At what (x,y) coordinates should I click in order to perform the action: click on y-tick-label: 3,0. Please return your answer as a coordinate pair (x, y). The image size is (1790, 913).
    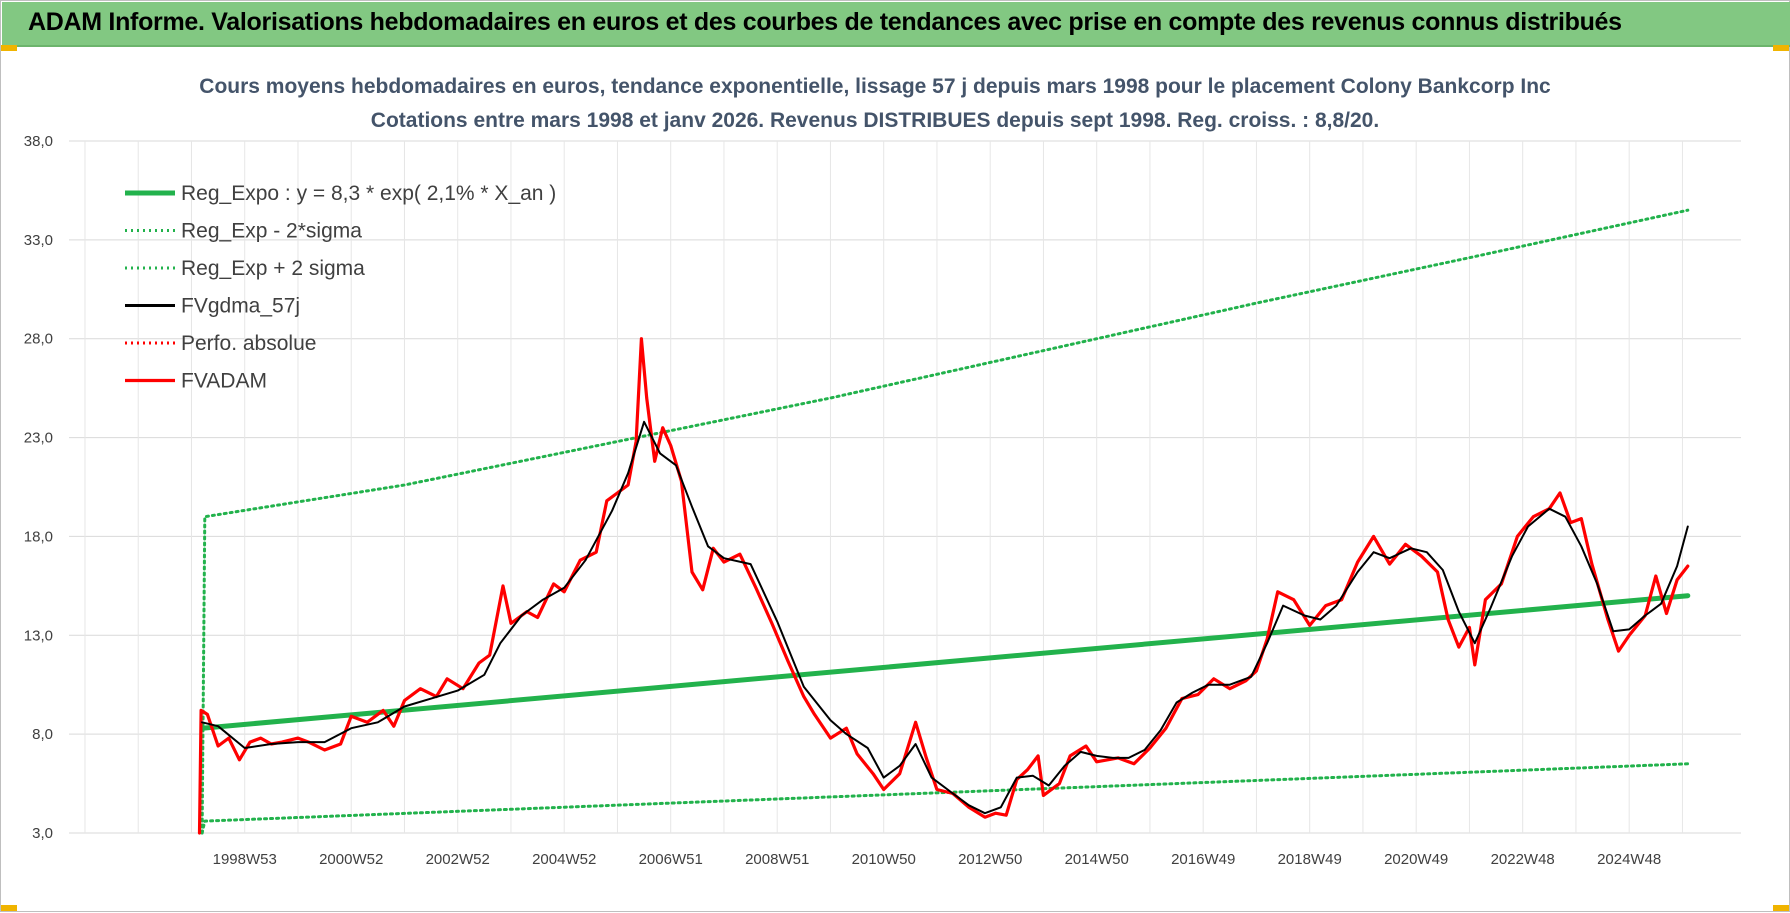
    Looking at the image, I should click on (42, 833).